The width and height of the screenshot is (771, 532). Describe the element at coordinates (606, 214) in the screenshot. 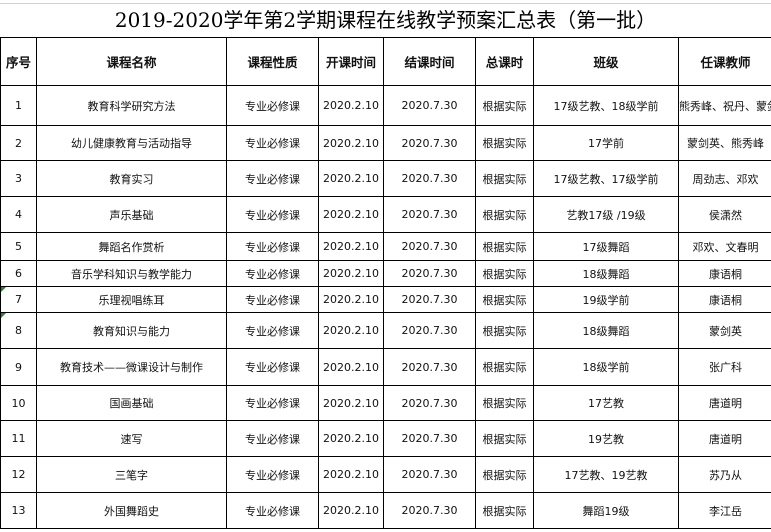

I see `cell-class: 艺教17级 /19级` at that location.